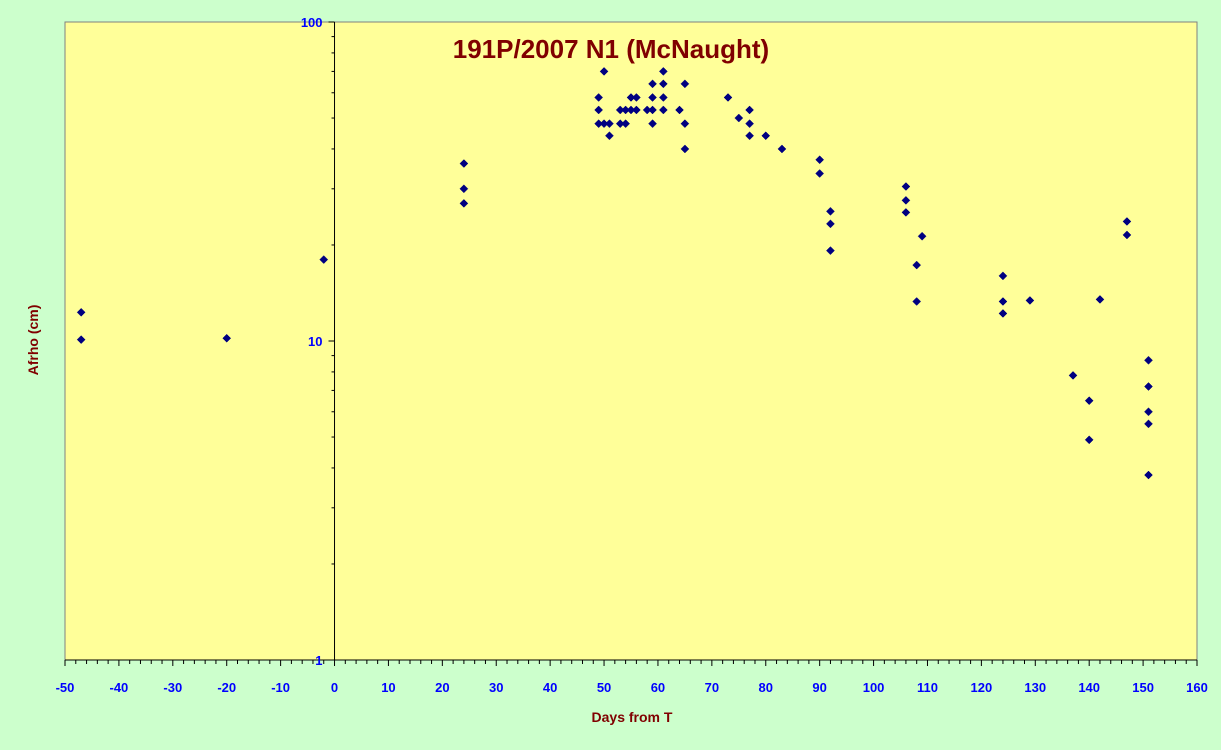 The image size is (1221, 750). What do you see at coordinates (65, 687) in the screenshot?
I see `x-tick-label: -50` at bounding box center [65, 687].